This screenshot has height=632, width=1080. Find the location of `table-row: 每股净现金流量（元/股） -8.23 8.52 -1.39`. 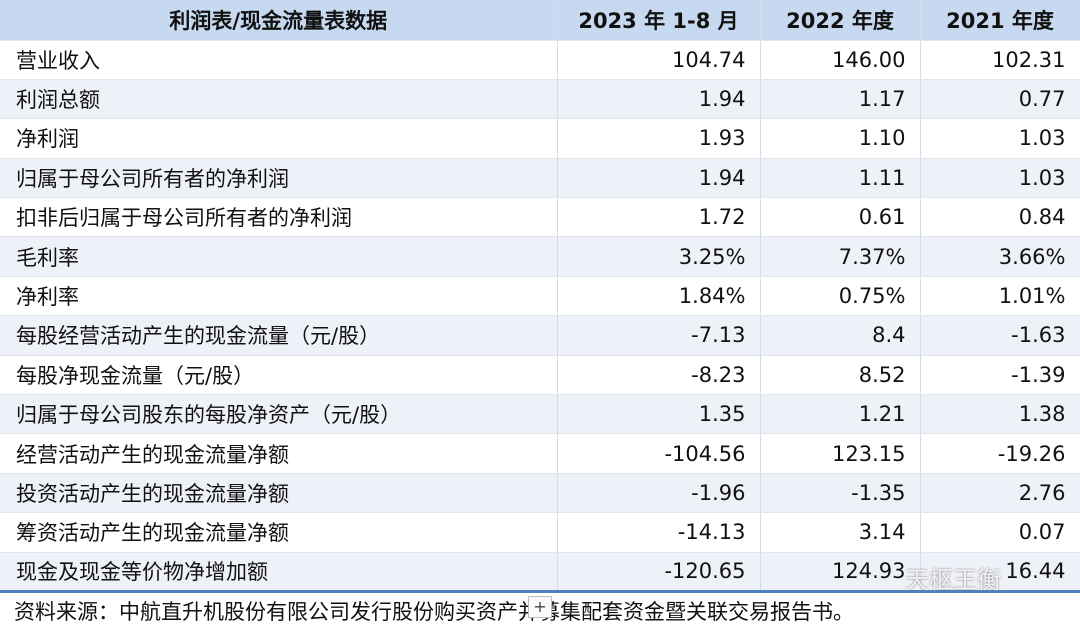

table-row: 每股净现金流量（元/股） -8.23 8.52 -1.39 is located at coordinates (540, 375).